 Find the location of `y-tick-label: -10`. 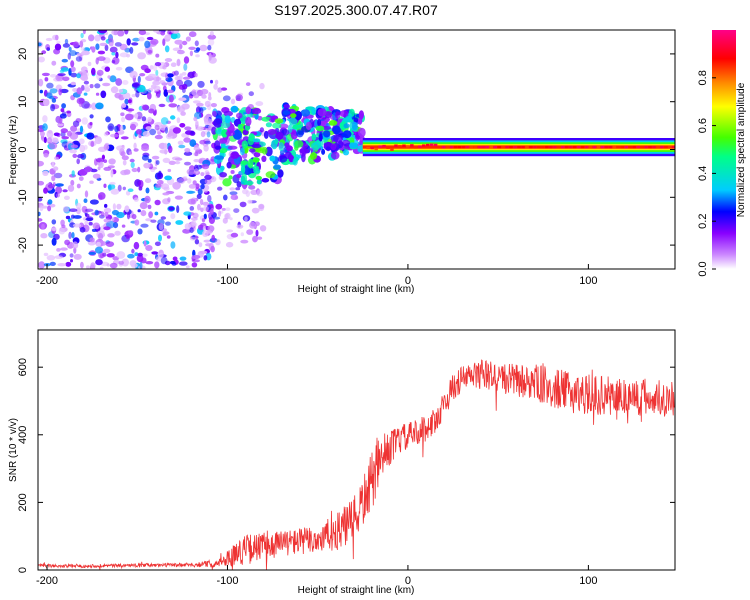

y-tick-label: -10 is located at coordinates (23, 197).